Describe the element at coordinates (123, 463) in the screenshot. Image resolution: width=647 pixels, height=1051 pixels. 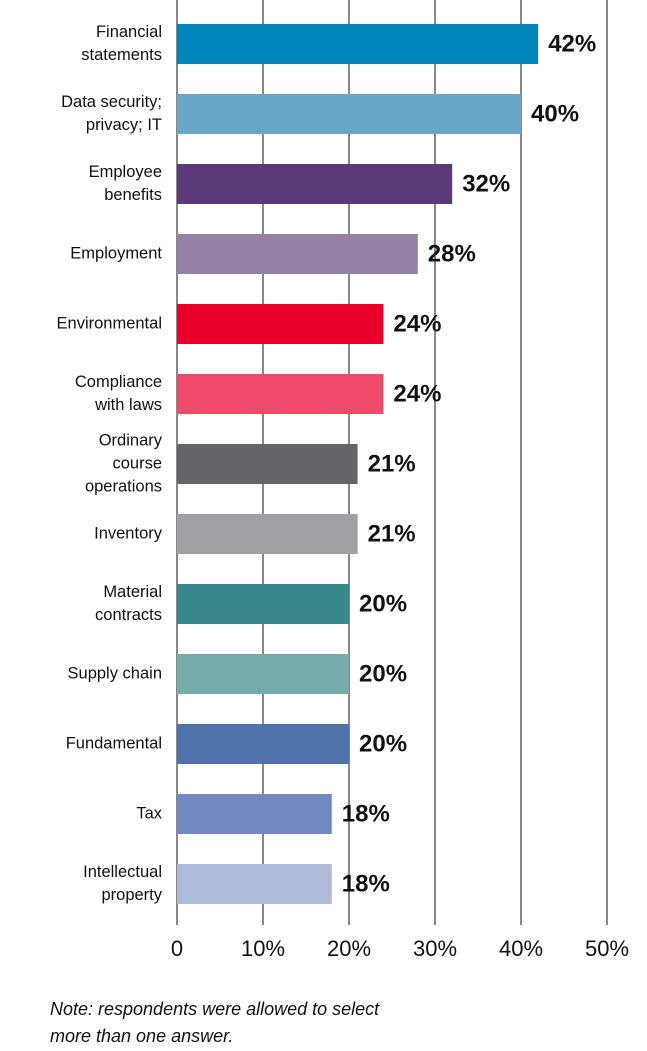
I see `category-label: Ordinary course operations` at that location.